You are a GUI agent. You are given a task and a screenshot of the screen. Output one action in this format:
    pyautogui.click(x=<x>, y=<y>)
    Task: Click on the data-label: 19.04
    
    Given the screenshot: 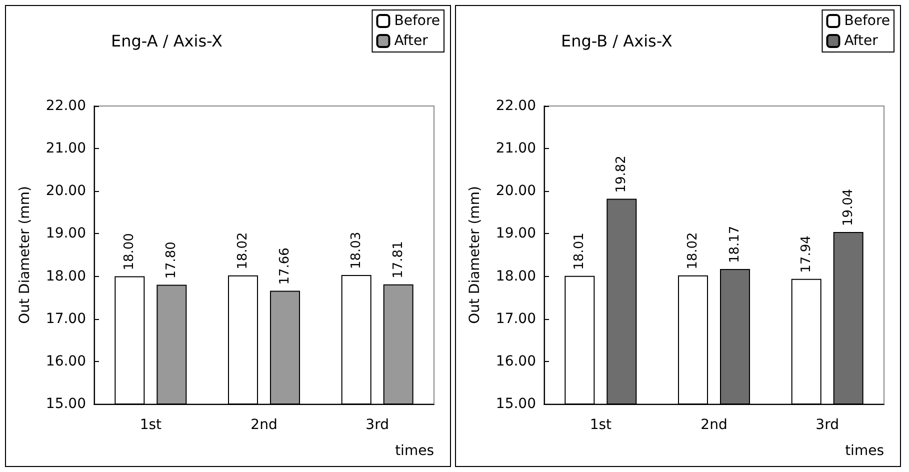 What is the action you would take?
    pyautogui.click(x=848, y=207)
    